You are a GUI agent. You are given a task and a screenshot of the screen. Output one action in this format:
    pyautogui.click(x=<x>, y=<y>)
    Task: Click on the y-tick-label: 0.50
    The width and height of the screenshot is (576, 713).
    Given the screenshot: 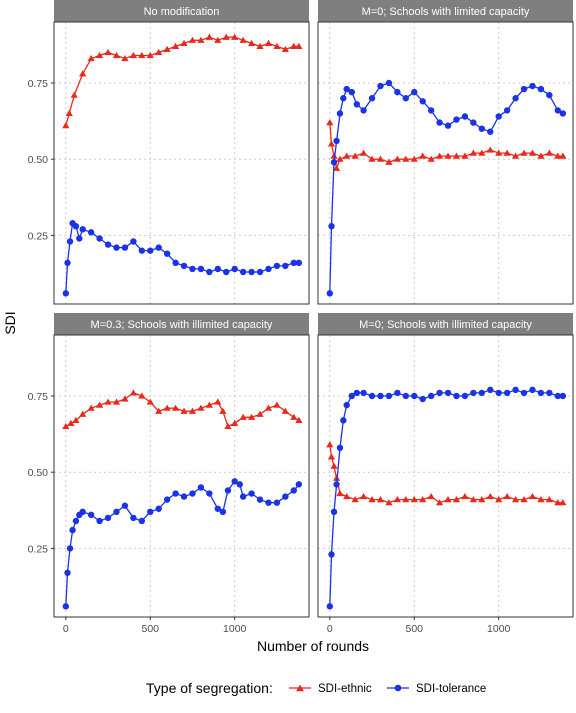 What is the action you would take?
    pyautogui.click(x=38, y=160)
    